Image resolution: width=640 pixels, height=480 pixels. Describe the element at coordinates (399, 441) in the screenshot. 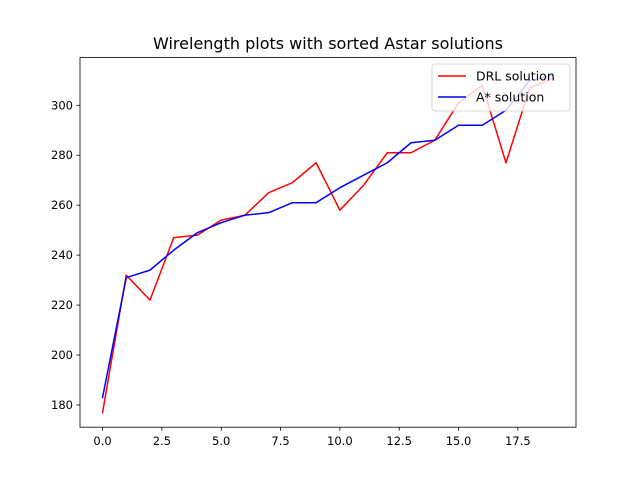

I see `x-tick-label: 12.5` at that location.